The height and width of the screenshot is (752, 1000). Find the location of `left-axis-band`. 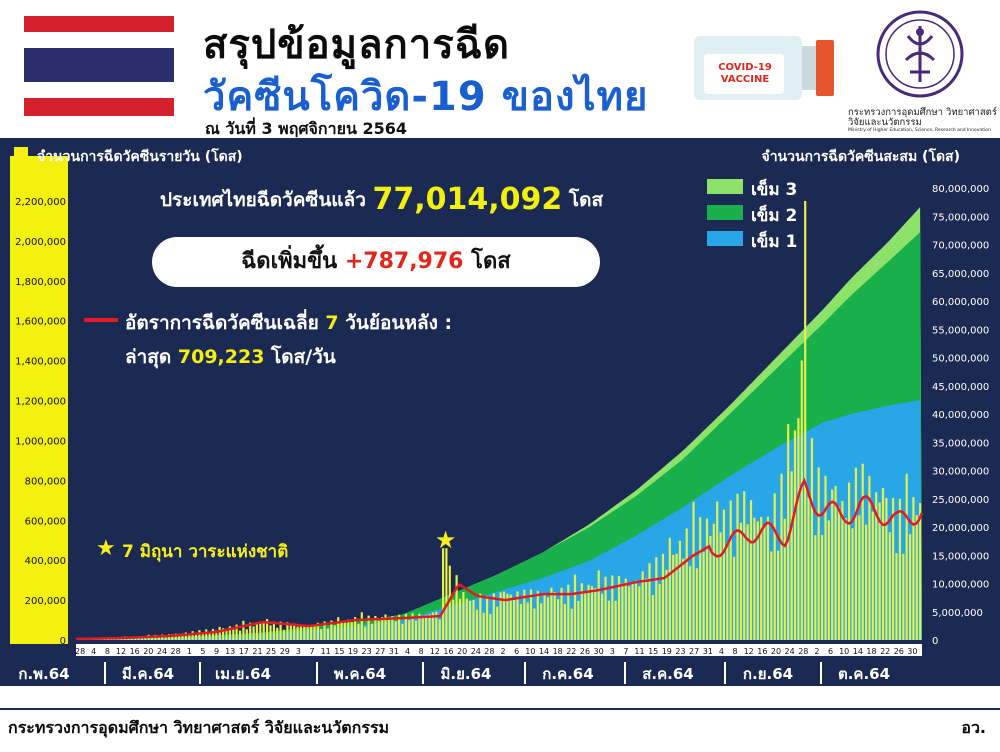

left-axis-band is located at coordinates (39, 400).